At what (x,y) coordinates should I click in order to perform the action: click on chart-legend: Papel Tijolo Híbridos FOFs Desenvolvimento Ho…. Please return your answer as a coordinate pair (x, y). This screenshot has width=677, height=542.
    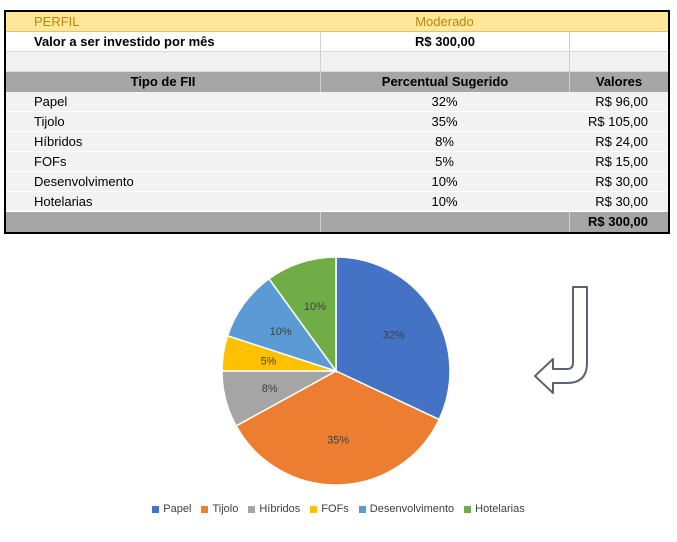
    Looking at the image, I should click on (338, 509).